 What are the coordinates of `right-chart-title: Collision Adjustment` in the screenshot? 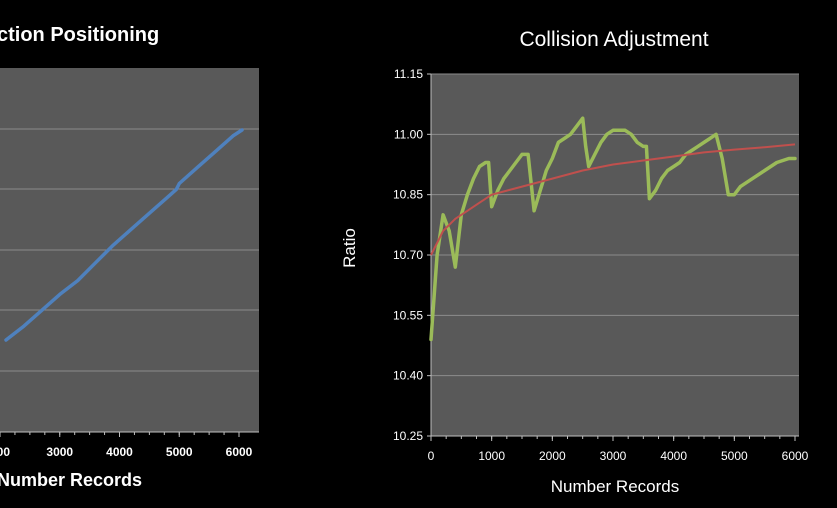 It's located at (613, 39).